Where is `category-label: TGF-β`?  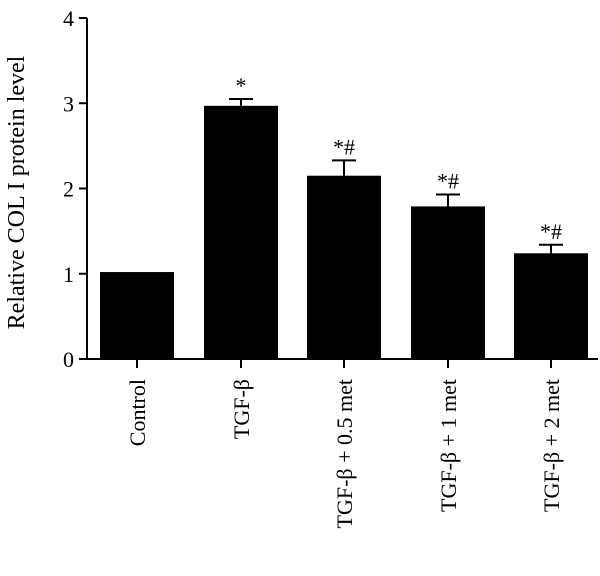
category-label: TGF-β is located at coordinates (241, 409).